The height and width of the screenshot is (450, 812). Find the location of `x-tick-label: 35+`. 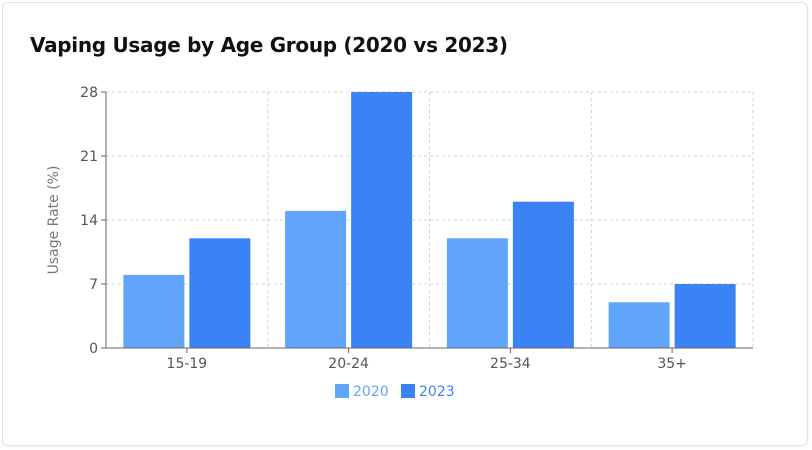

x-tick-label: 35+ is located at coordinates (672, 364).